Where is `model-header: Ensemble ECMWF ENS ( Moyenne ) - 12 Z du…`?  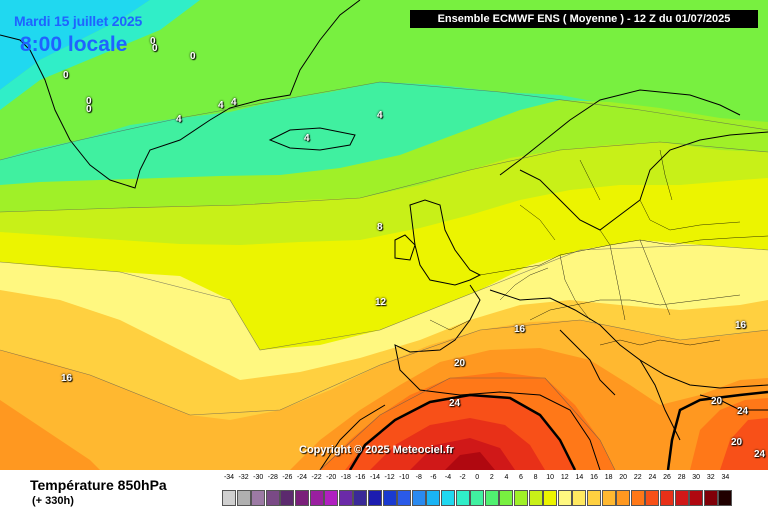 model-header: Ensemble ECMWF ENS ( Moyenne ) - 12 Z du… is located at coordinates (584, 19).